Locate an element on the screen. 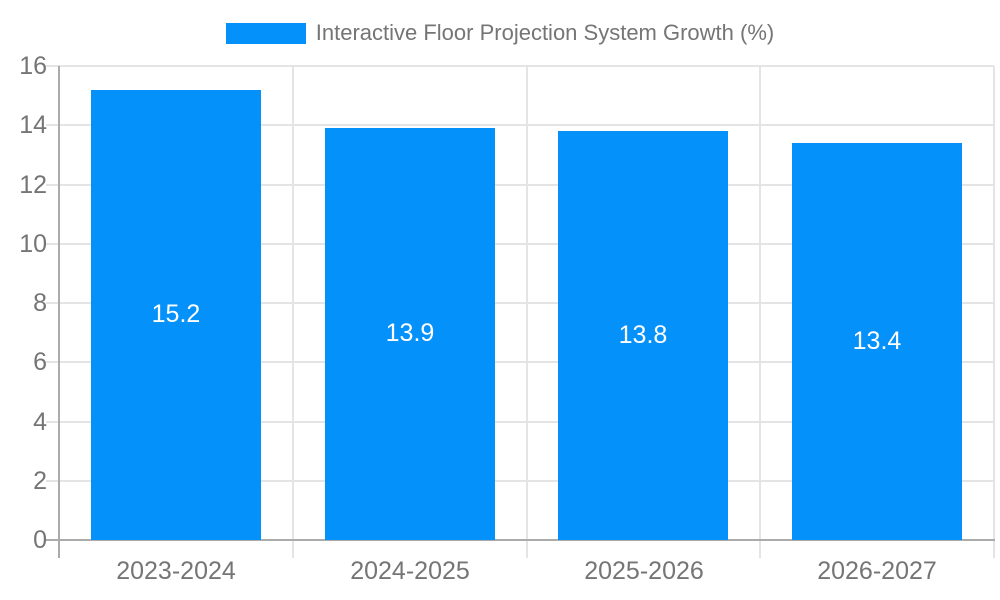 Image resolution: width=1000 pixels, height=600 pixels. legend-swatch is located at coordinates (265, 33).